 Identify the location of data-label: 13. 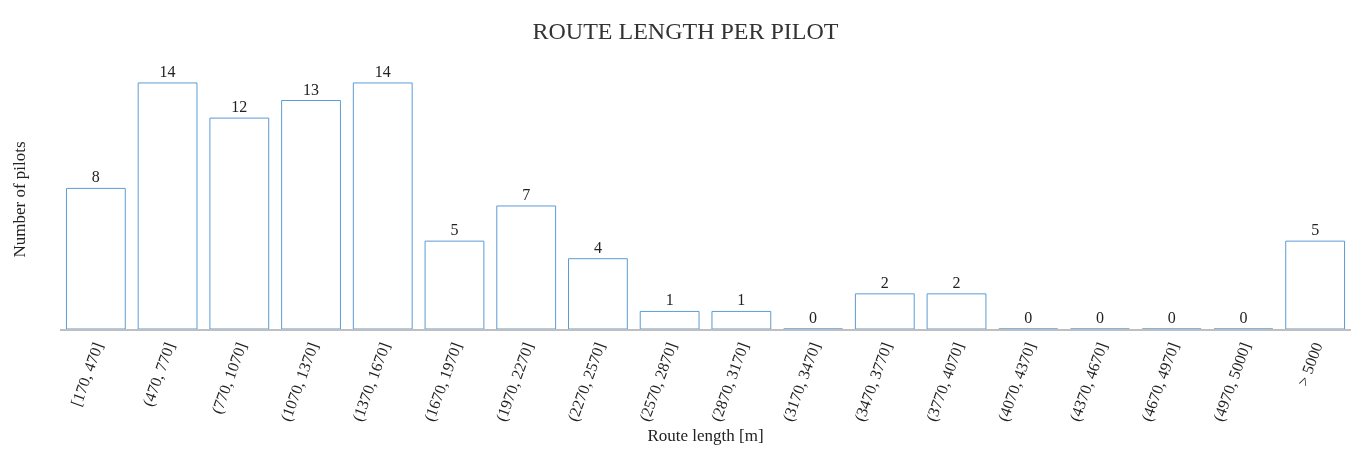
(311, 89).